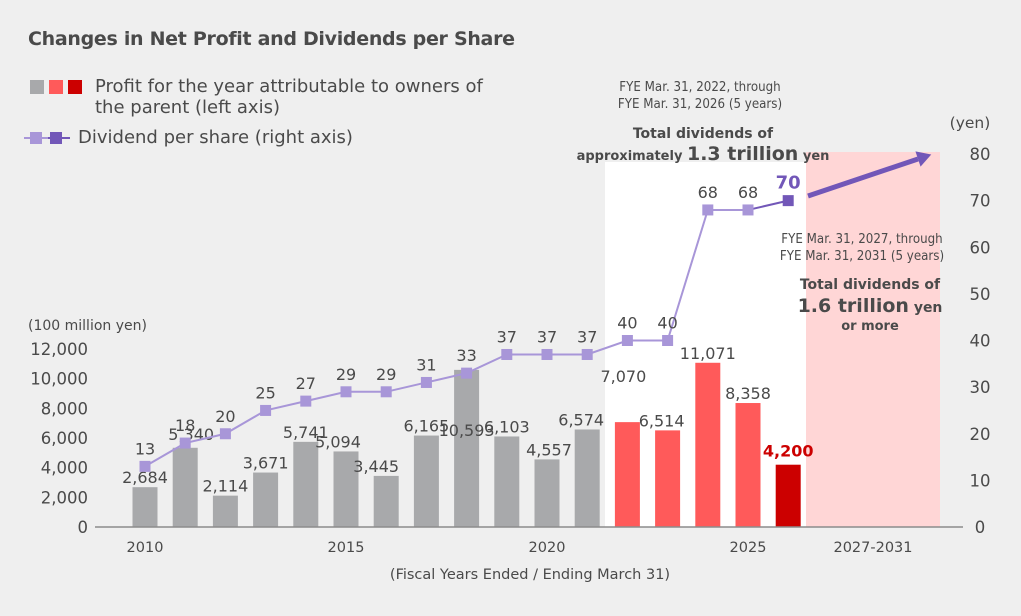 Image resolution: width=1021 pixels, height=616 pixels. I want to click on dividend-marker-2025, so click(748, 210).